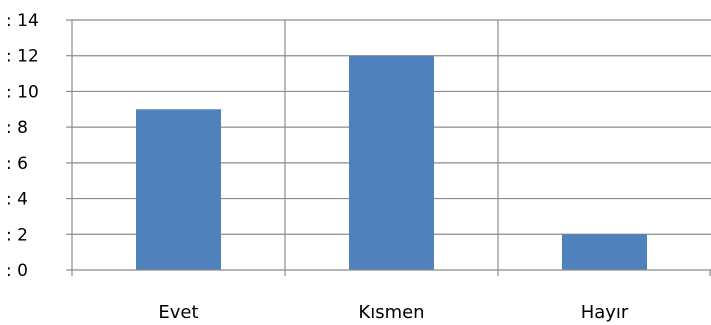  Describe the element at coordinates (605, 312) in the screenshot. I see `x-category-label-hayır: Hayır` at that location.